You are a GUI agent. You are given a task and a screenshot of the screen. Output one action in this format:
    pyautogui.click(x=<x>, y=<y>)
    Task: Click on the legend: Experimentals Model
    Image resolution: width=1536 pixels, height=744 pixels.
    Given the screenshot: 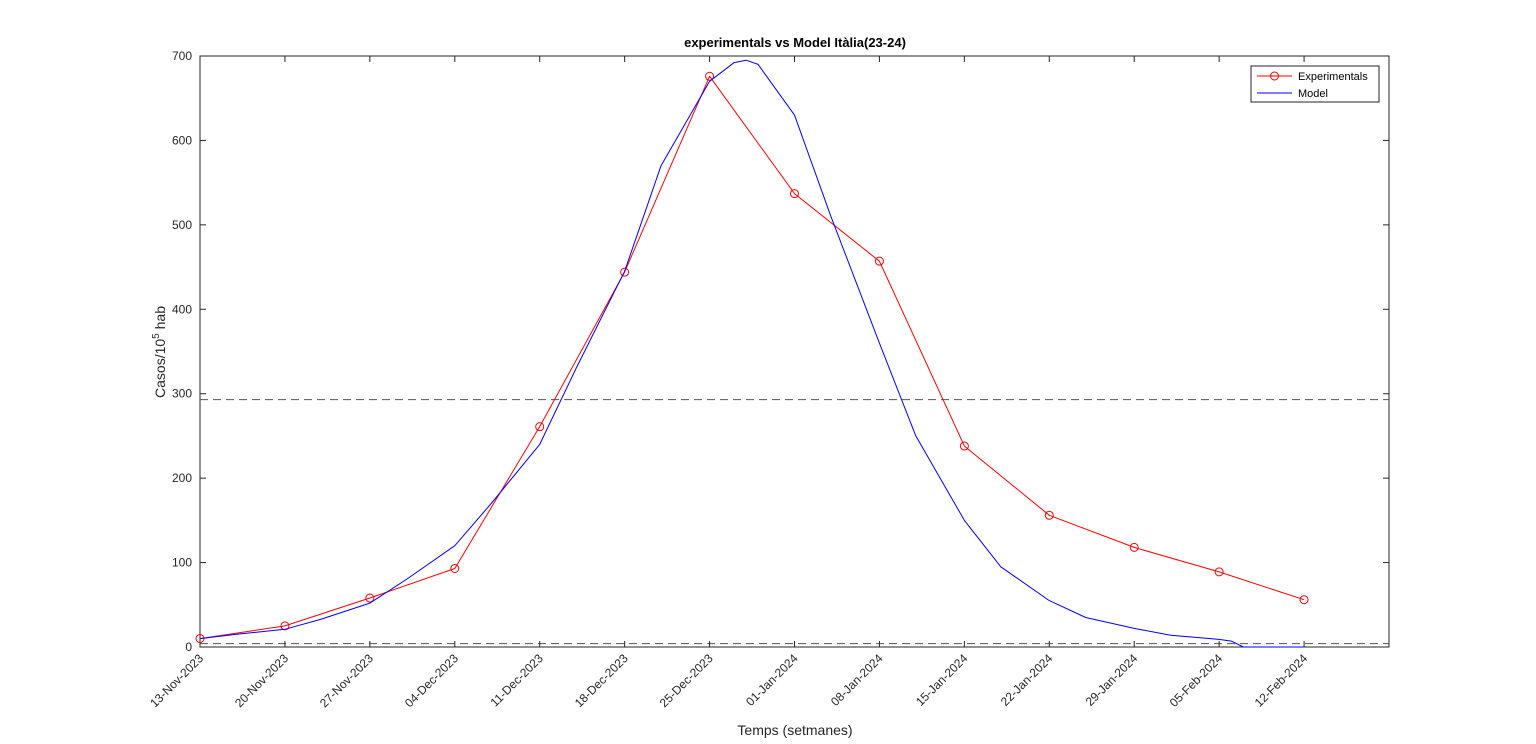 What is the action you would take?
    pyautogui.click(x=1315, y=84)
    